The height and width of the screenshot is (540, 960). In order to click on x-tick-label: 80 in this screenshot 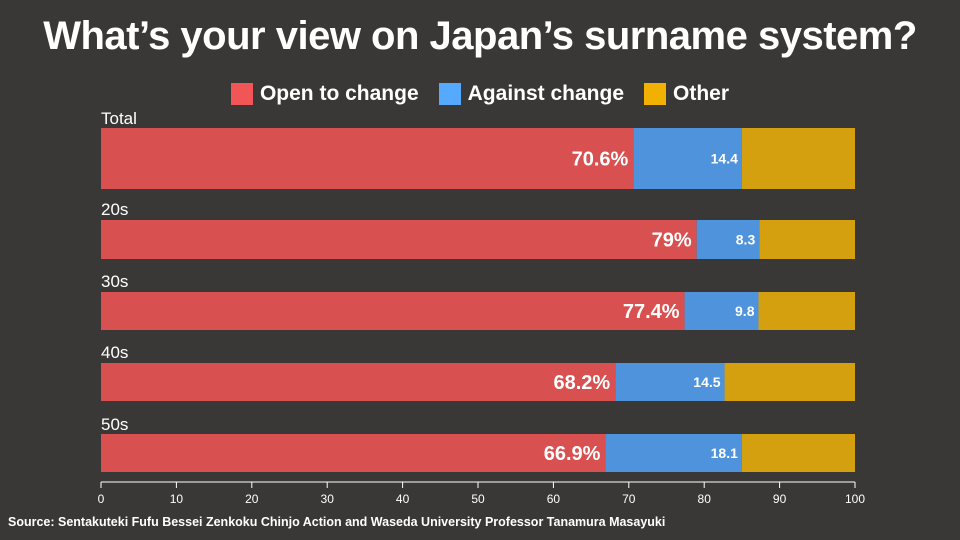, I will do `click(705, 499)`.